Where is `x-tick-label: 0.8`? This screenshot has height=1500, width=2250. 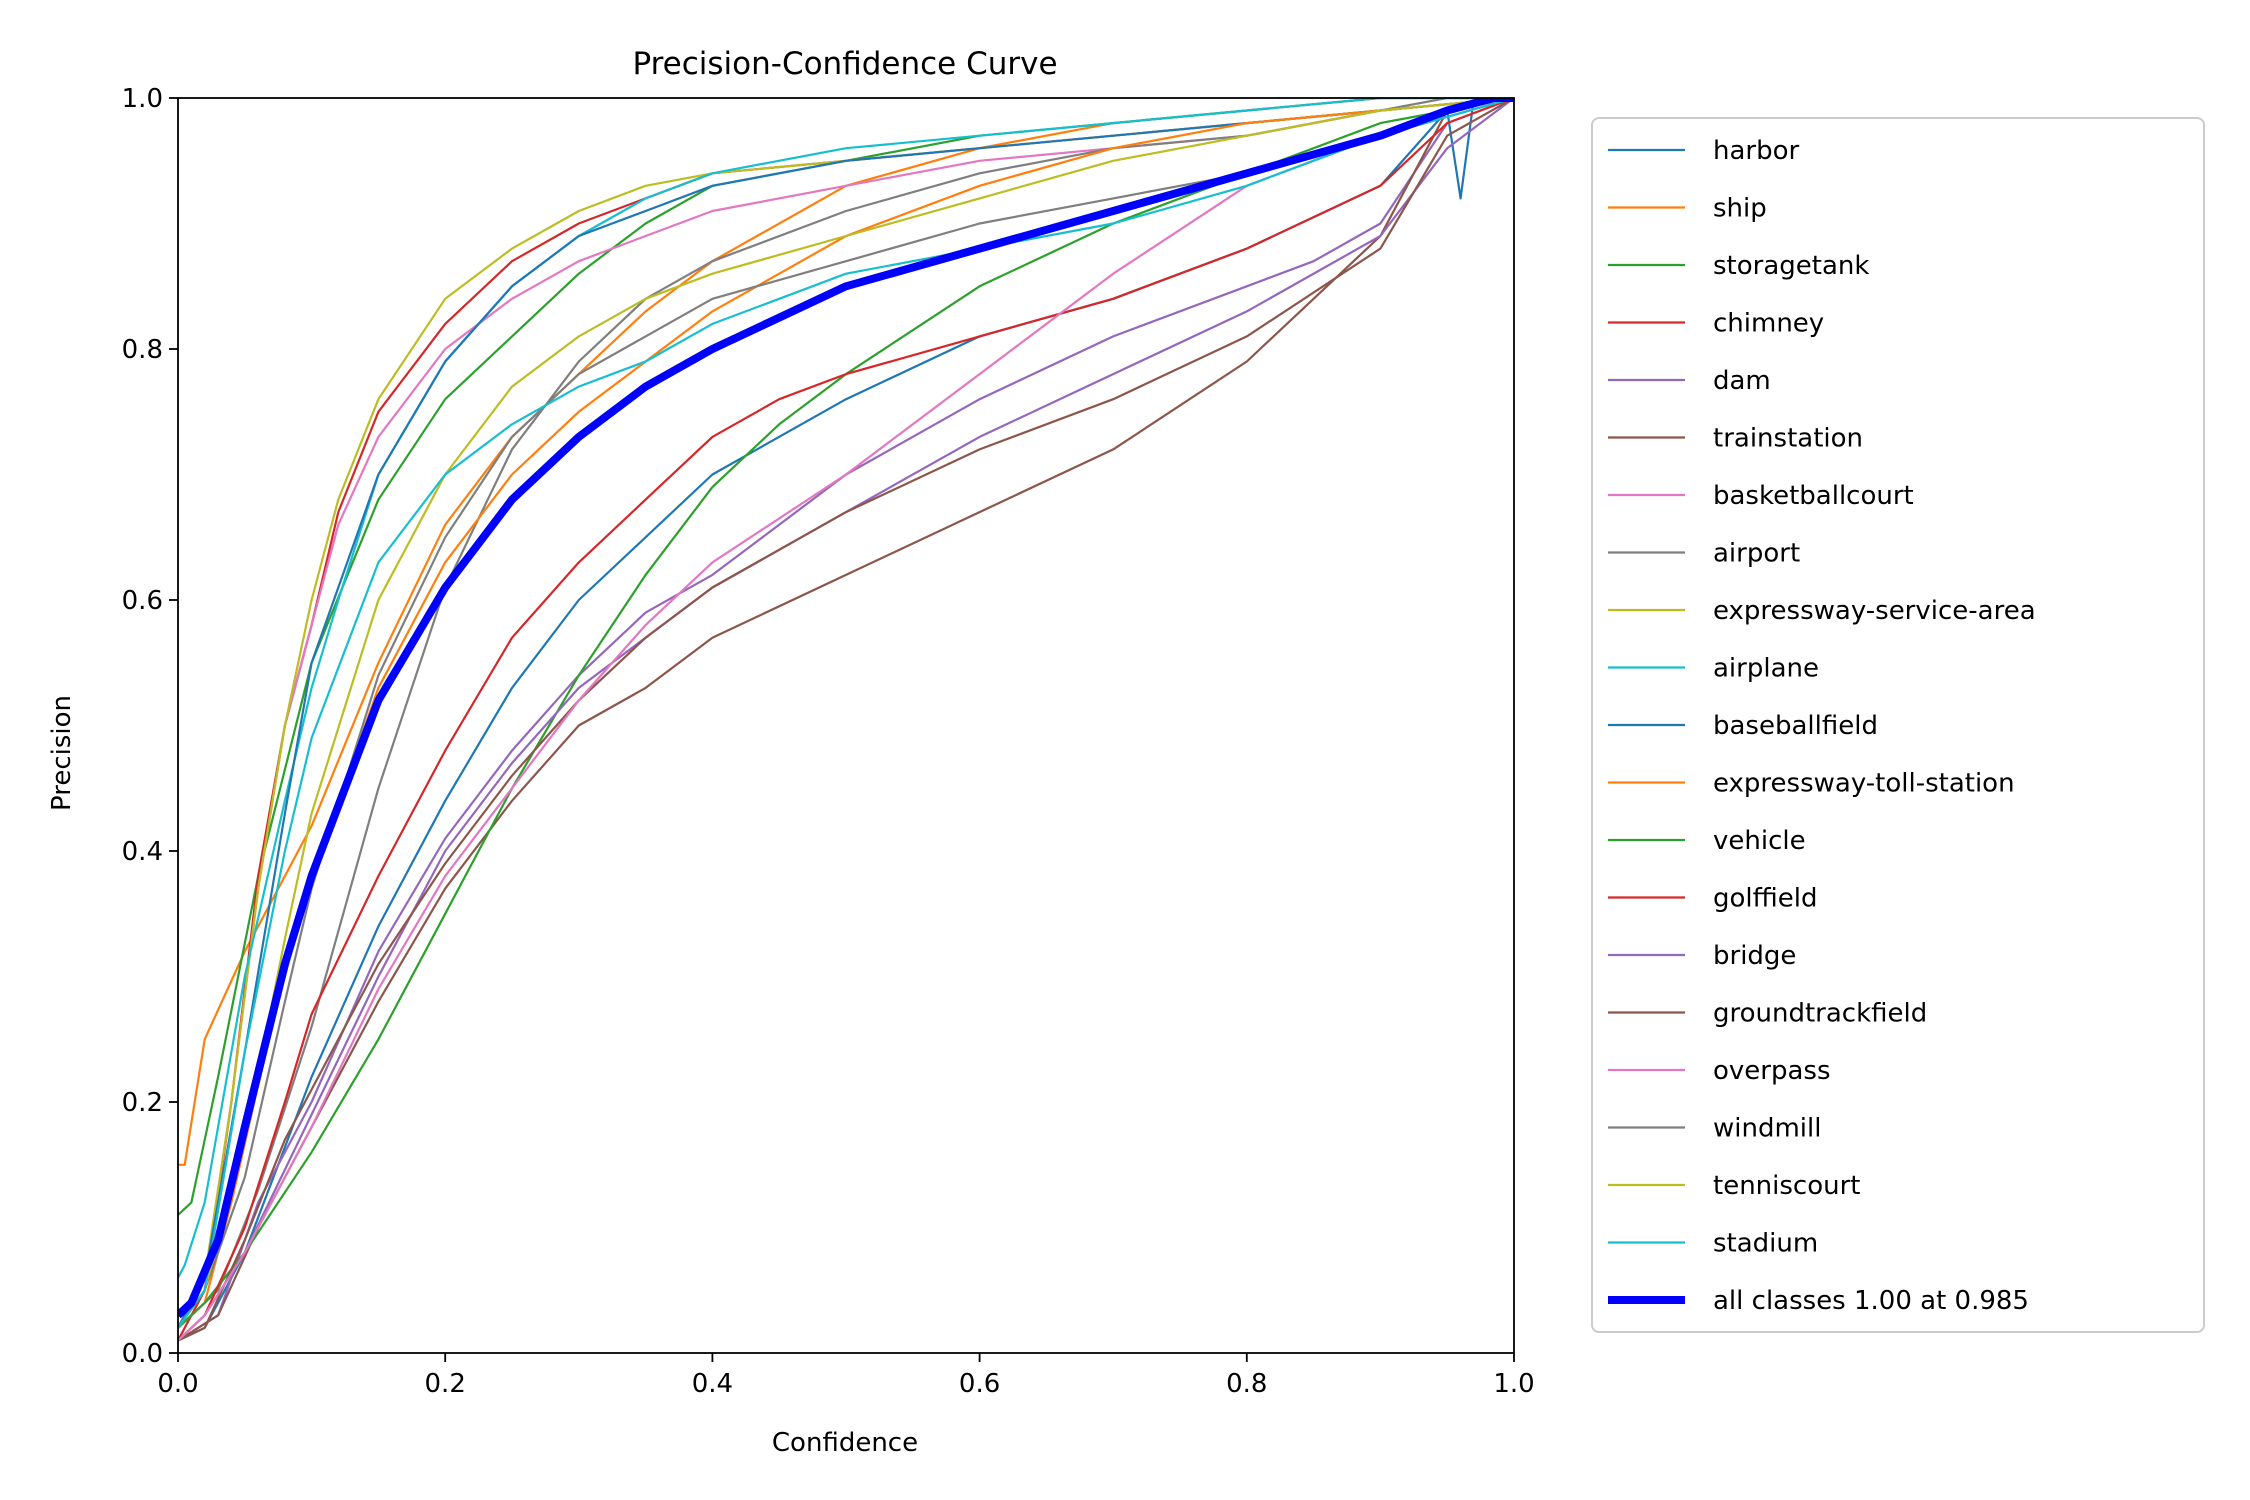
x-tick-label: 0.8 is located at coordinates (1246, 1384).